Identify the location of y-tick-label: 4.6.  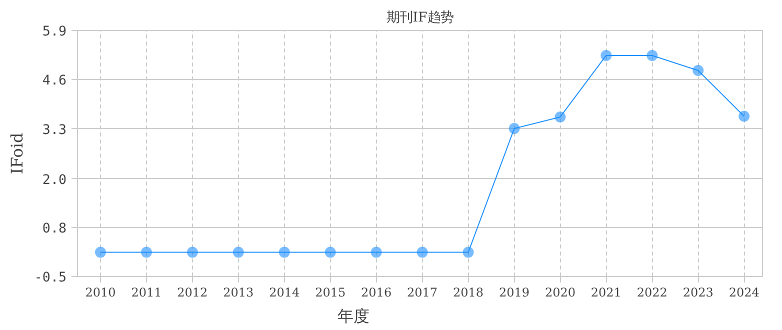
(54, 81).